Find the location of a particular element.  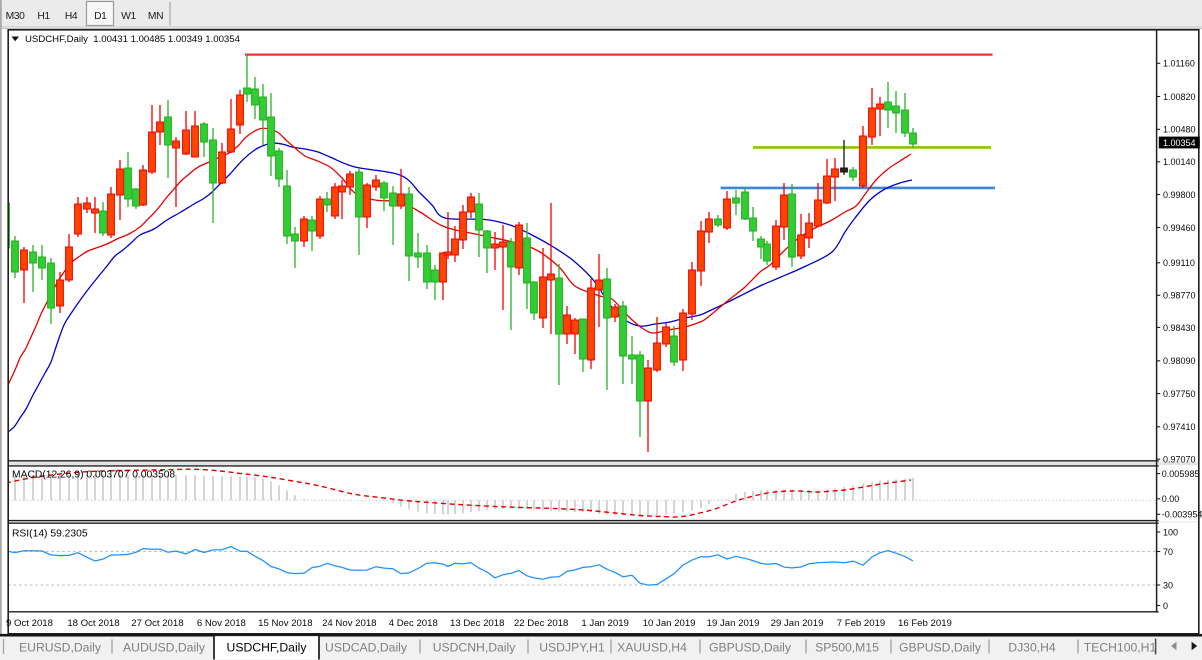

svg-text: 1.00140 is located at coordinates (1179, 162).